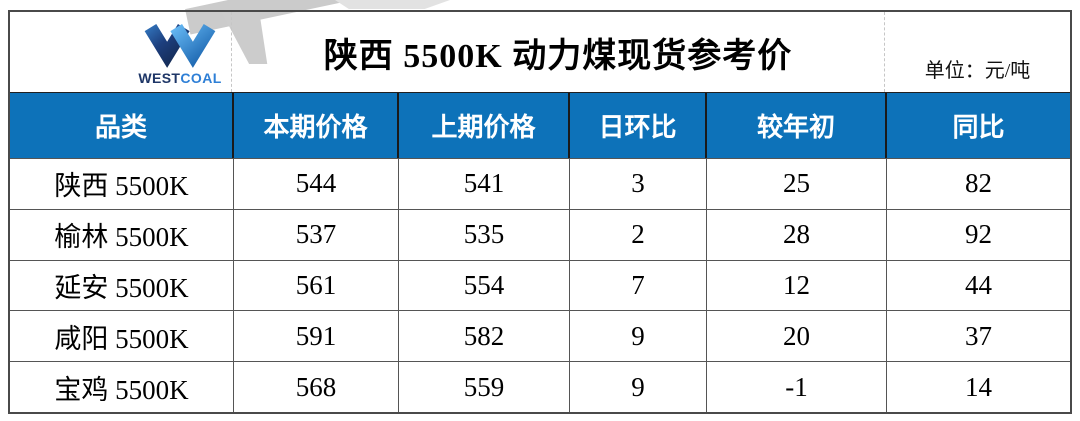 The height and width of the screenshot is (421, 1080). Describe the element at coordinates (978, 127) in the screenshot. I see `col-header-yoy: 同比` at that location.